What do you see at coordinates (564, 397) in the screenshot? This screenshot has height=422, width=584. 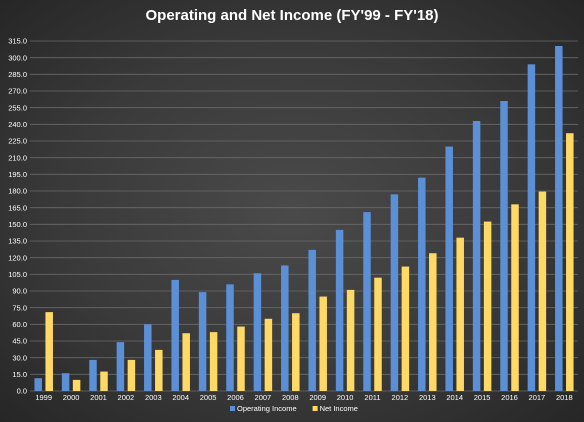 I see `x-tick-label: 2018` at bounding box center [564, 397].